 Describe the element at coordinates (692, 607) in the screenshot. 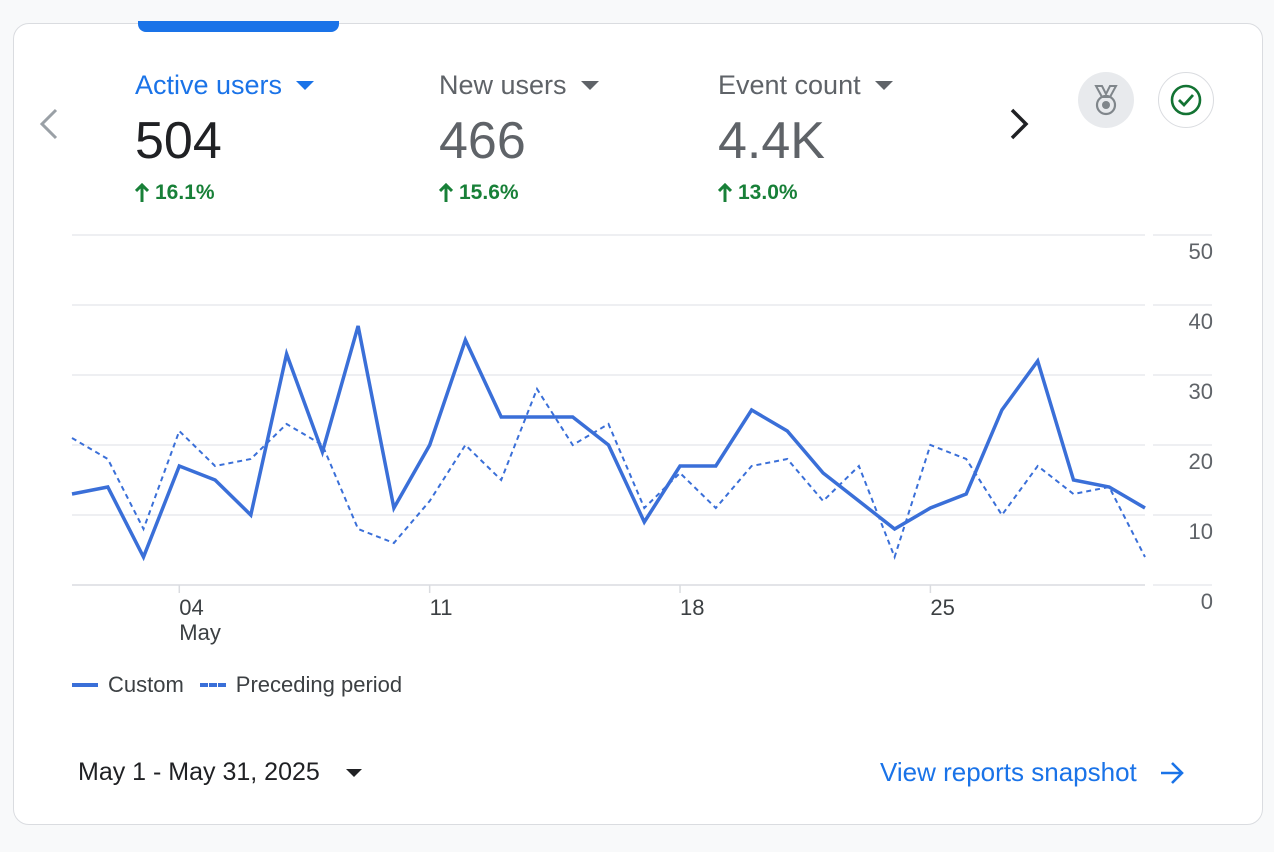

I see `x-tick-label: 18` at that location.